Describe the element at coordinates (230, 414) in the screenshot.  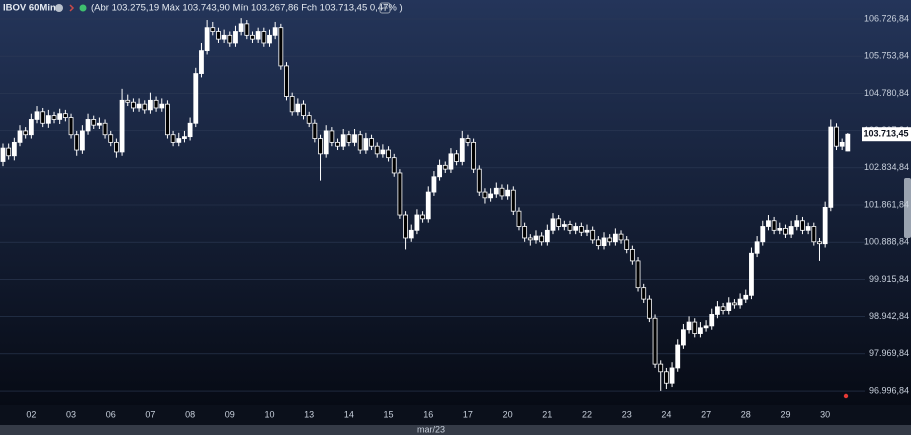
I see `x-tick-label: 09` at that location.